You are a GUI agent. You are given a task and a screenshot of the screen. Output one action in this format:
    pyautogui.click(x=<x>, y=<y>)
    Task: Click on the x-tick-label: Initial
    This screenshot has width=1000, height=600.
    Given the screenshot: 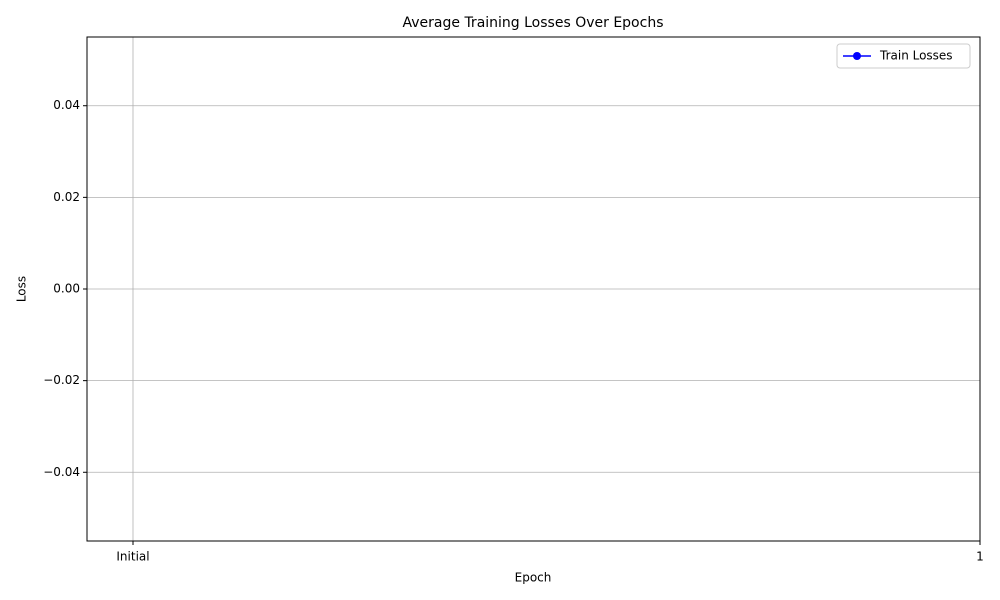 What is the action you would take?
    pyautogui.click(x=132, y=557)
    